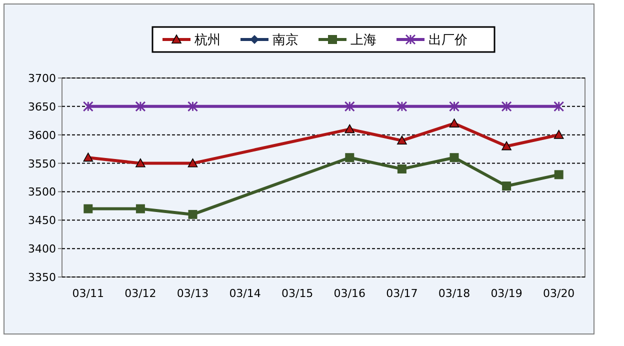  I want to click on x-tick-label: 03/15, so click(298, 293).